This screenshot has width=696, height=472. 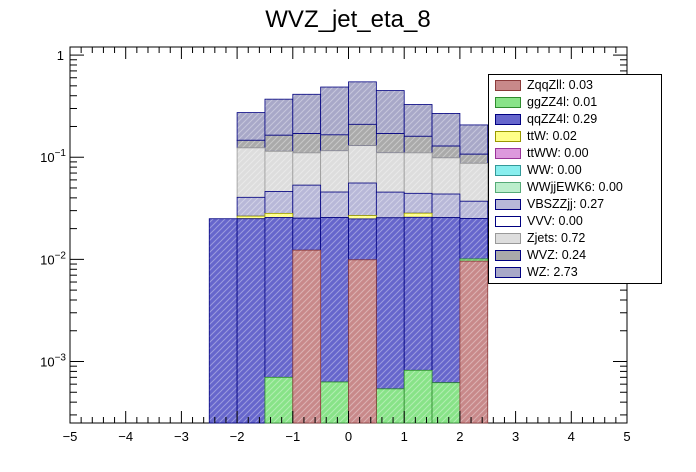 I want to click on x-tick-label: 3, so click(x=515, y=436).